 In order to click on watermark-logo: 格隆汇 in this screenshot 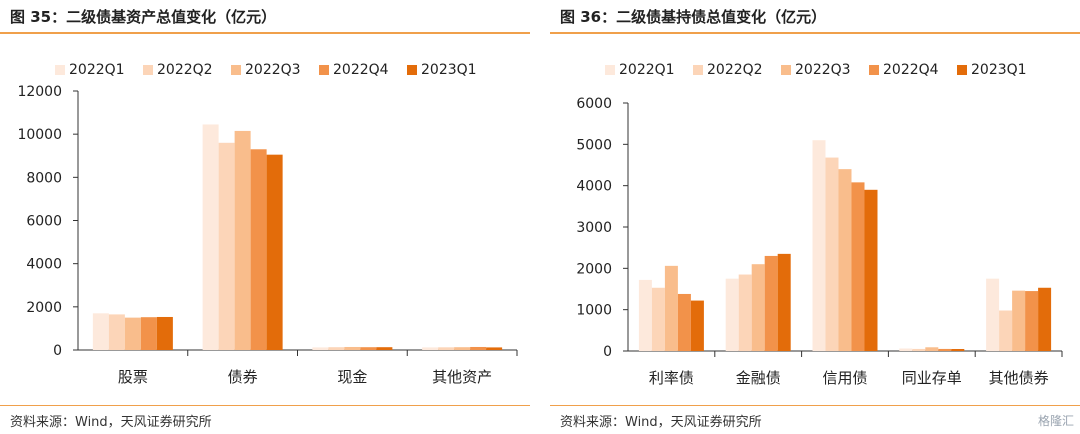, I will do `click(1055, 421)`.